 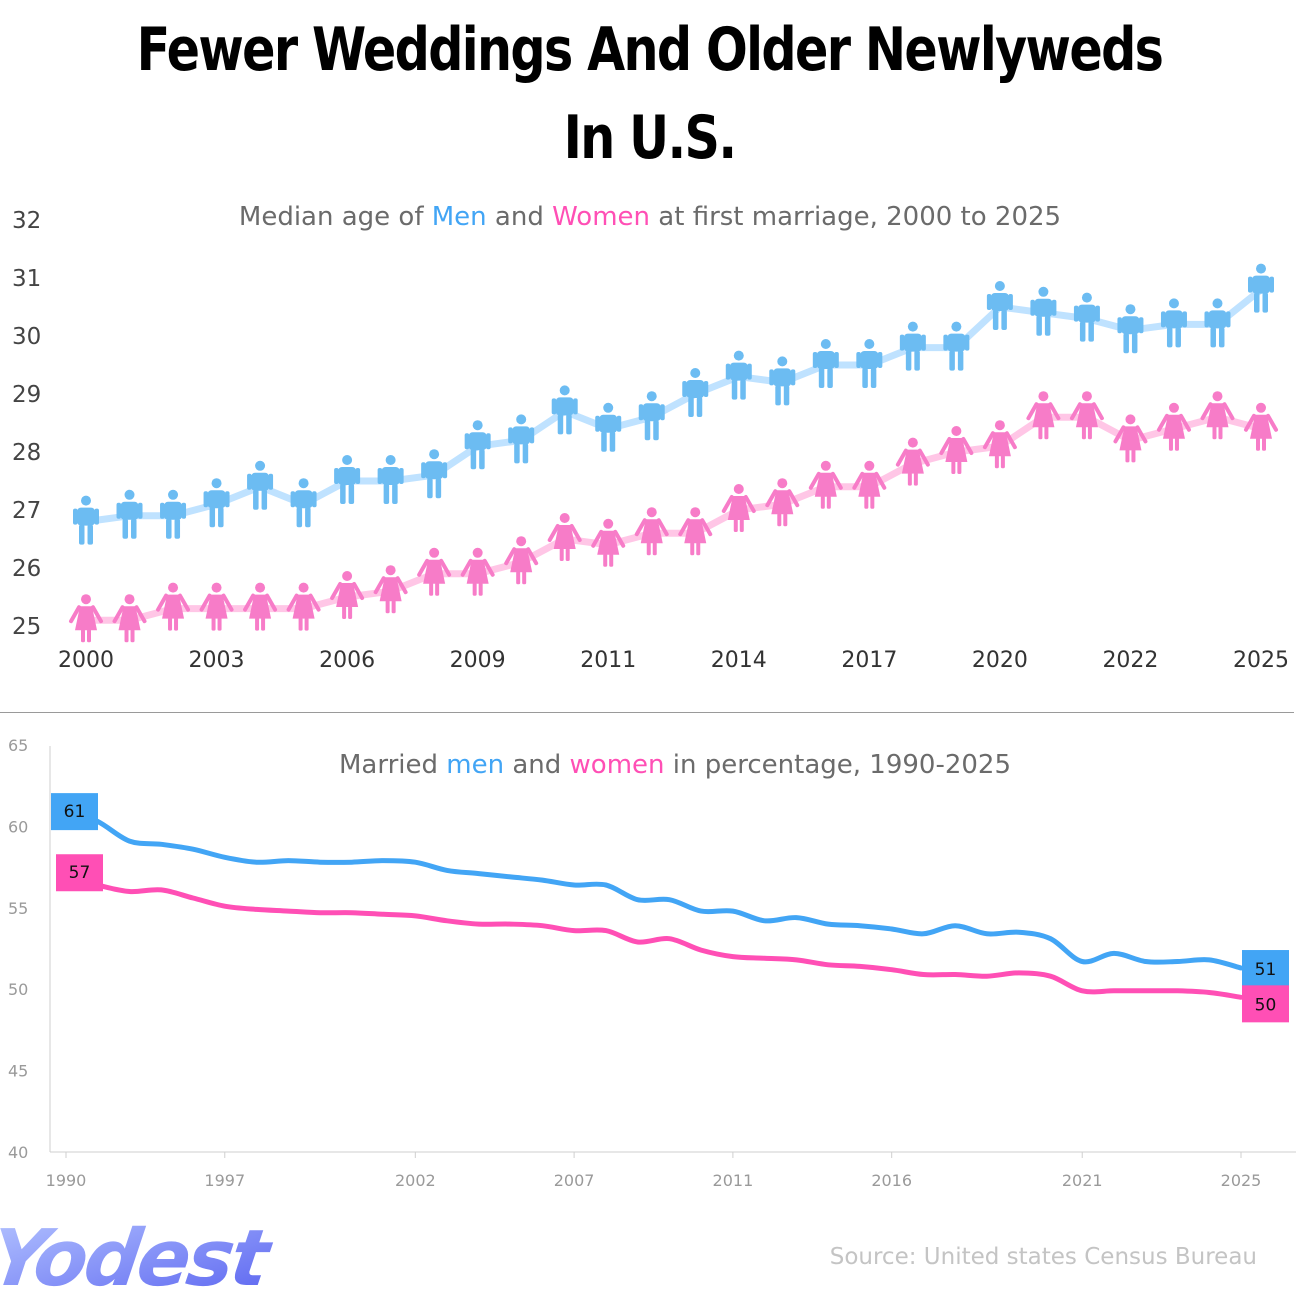 I want to click on chart1-y-tick: 27, so click(x=26, y=511).